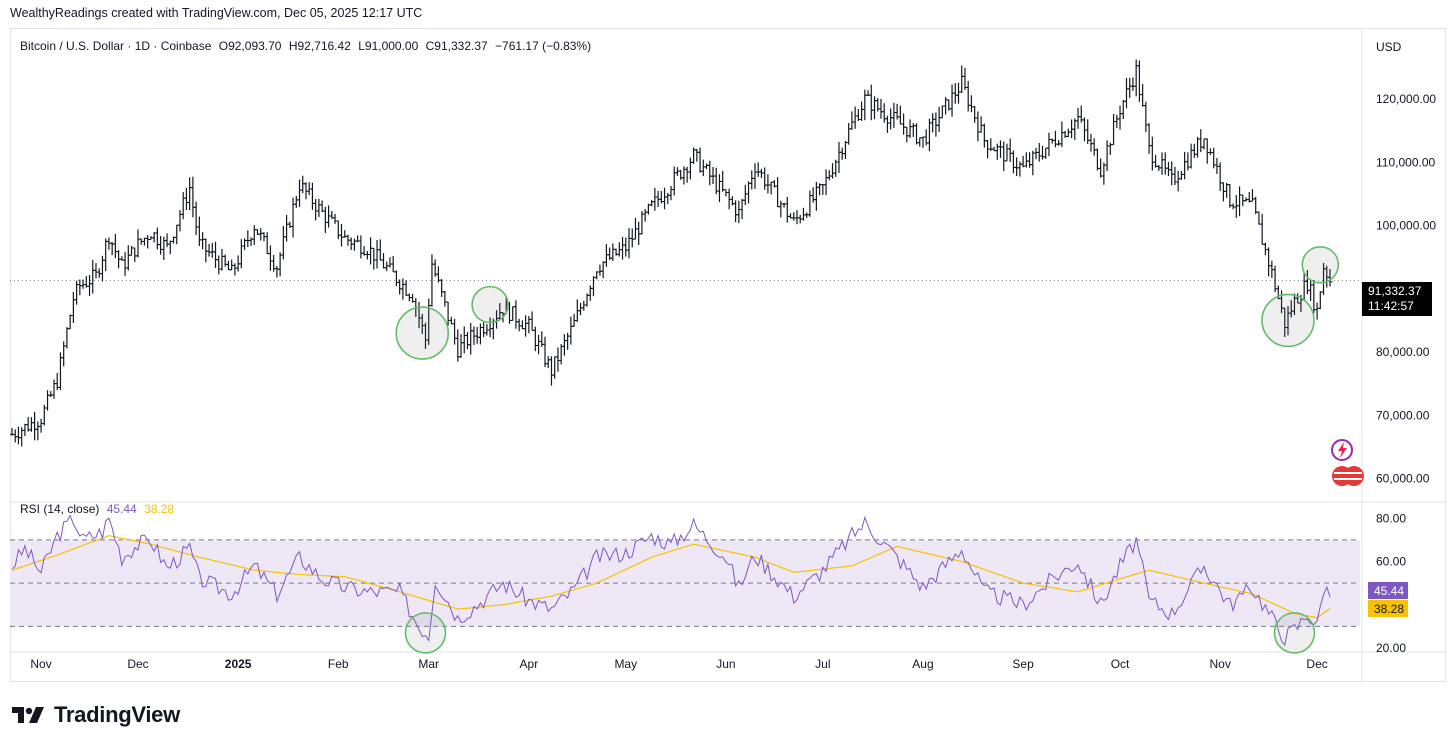 The width and height of the screenshot is (1456, 747). Describe the element at coordinates (625, 664) in the screenshot. I see `time-tick-label: May` at that location.